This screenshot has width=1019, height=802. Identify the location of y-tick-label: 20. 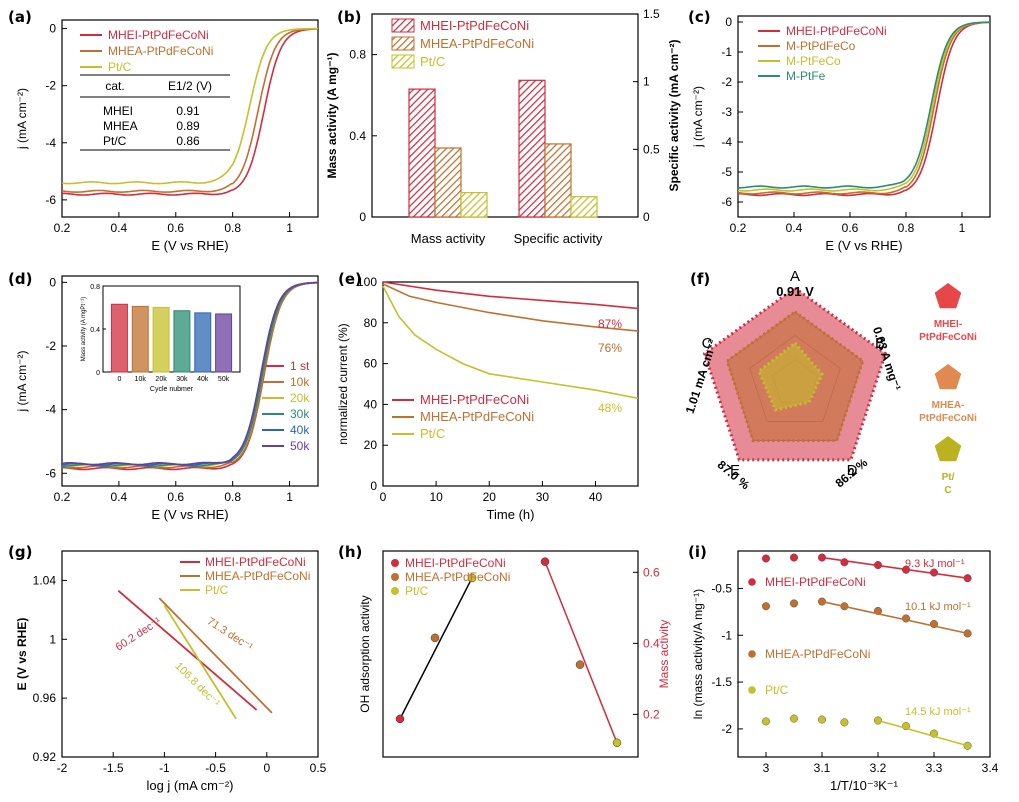
(371, 445).